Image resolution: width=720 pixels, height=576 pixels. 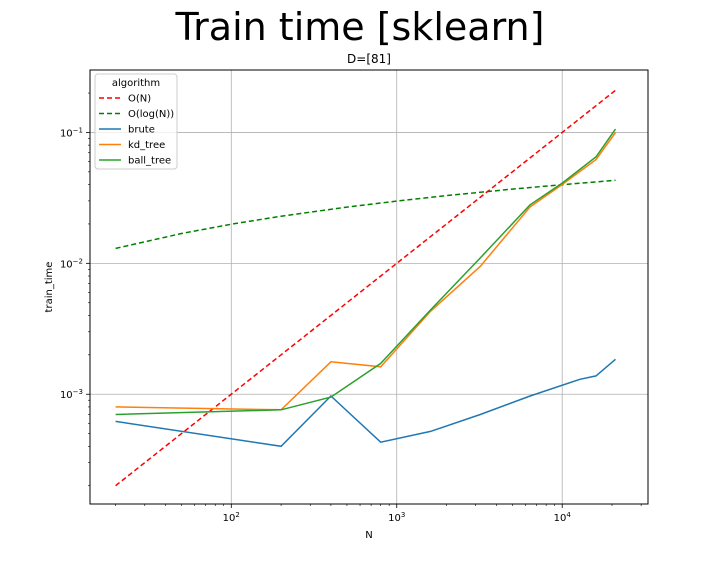 What do you see at coordinates (49, 287) in the screenshot?
I see `y-axis-label: train_time` at bounding box center [49, 287].